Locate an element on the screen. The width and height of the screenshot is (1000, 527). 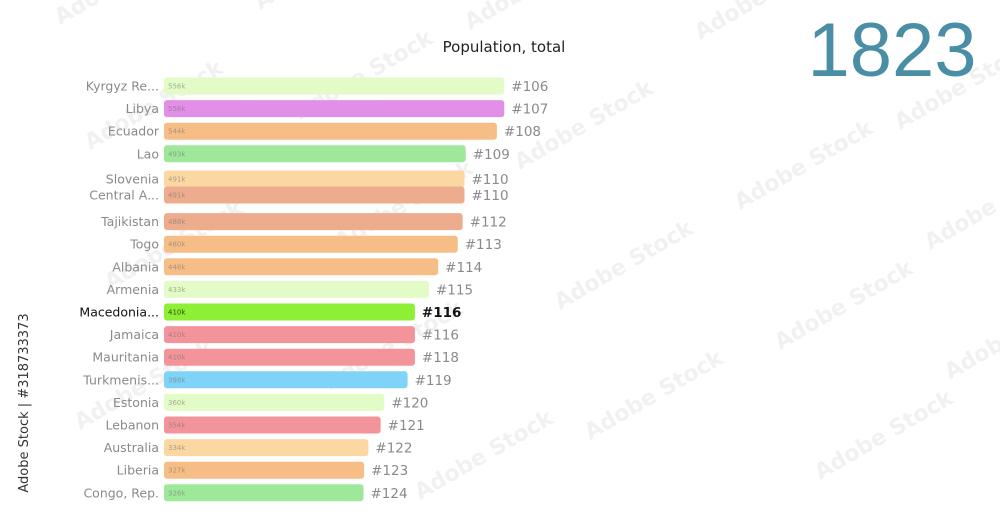
country-label: Mauritania is located at coordinates (125, 357).